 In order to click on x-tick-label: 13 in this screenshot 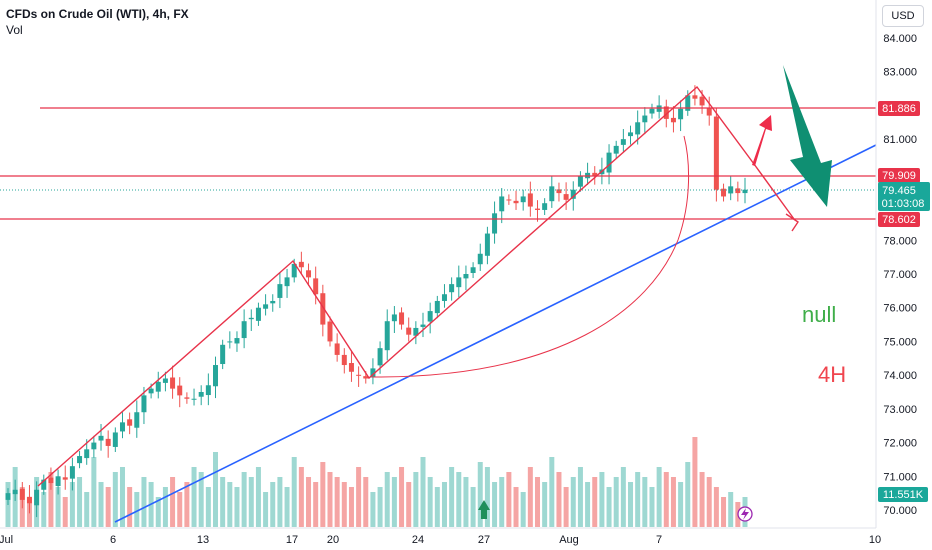, I will do `click(203, 540)`.